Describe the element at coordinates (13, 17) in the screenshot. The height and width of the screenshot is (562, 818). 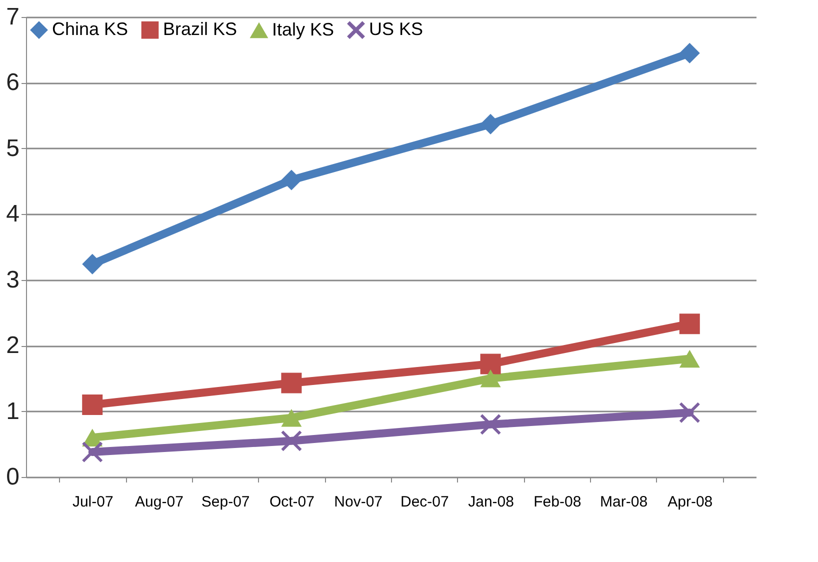
I see `y-tick-label: 7` at that location.